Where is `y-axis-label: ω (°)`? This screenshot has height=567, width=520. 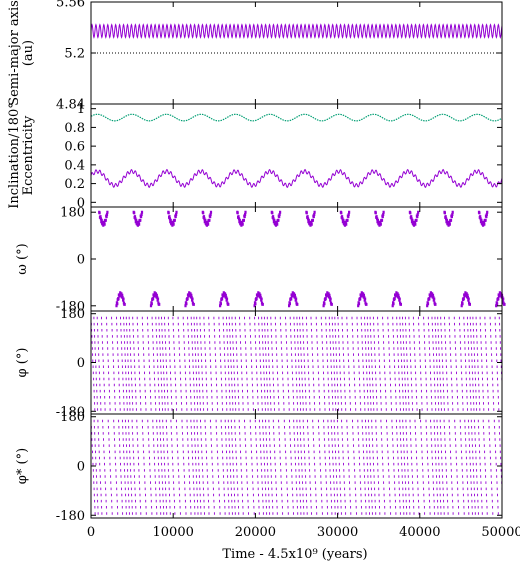
y-axis-label: ω (°) is located at coordinates (22, 258).